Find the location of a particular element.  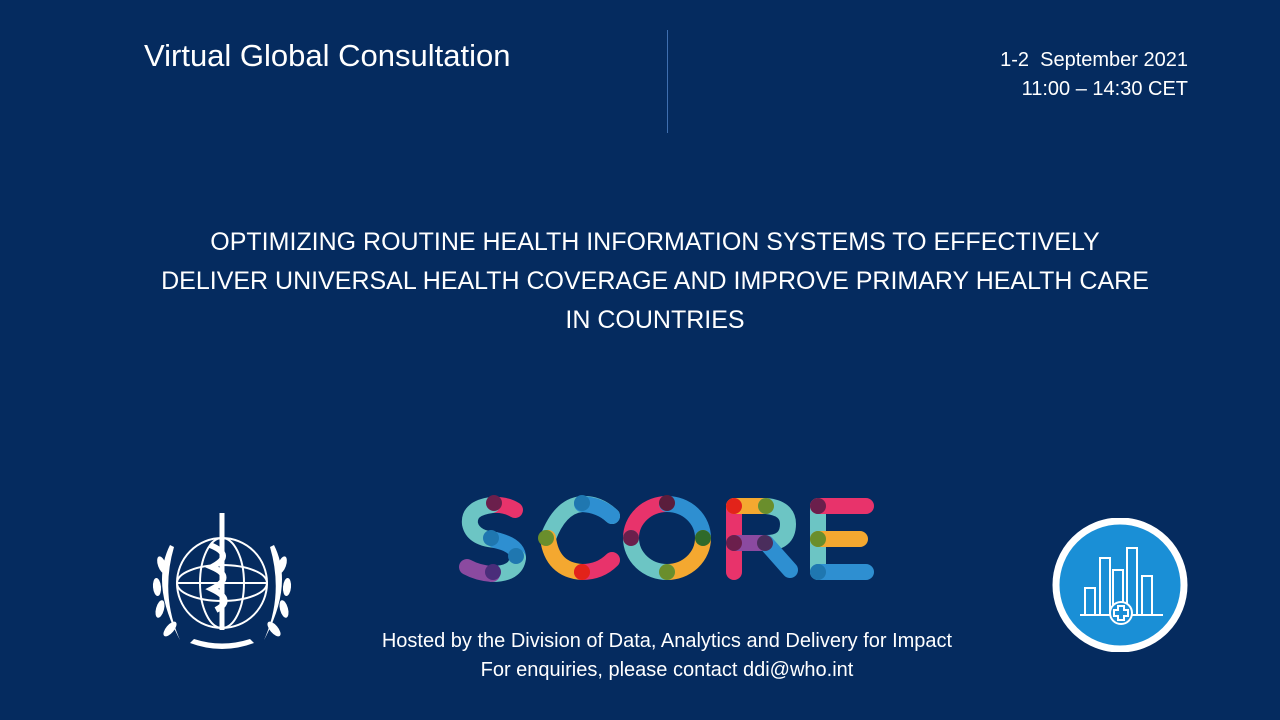

event-title: Virtual Global Consultation is located at coordinates (327, 55).